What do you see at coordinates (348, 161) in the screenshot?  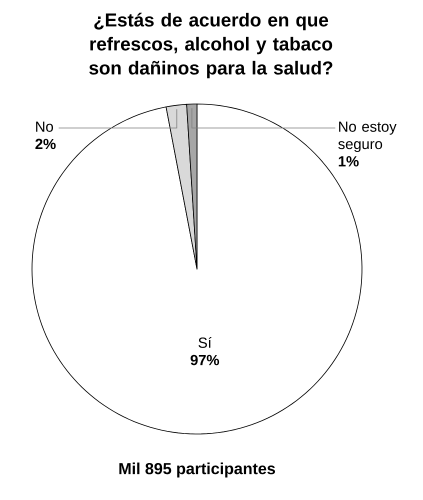 I see `data-label: 1%` at bounding box center [348, 161].